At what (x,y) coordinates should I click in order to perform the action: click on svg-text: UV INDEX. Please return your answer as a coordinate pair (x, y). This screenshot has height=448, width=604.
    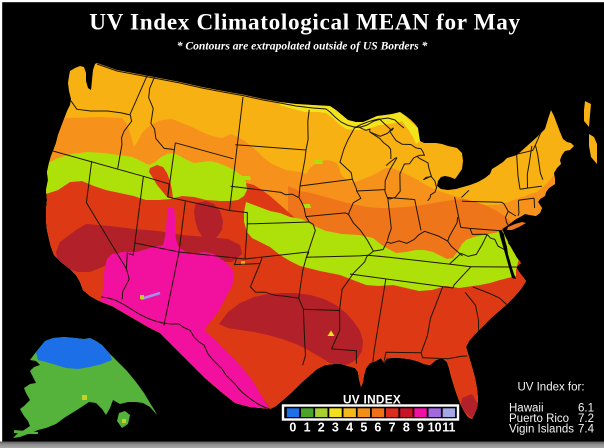
    Looking at the image, I should click on (372, 400).